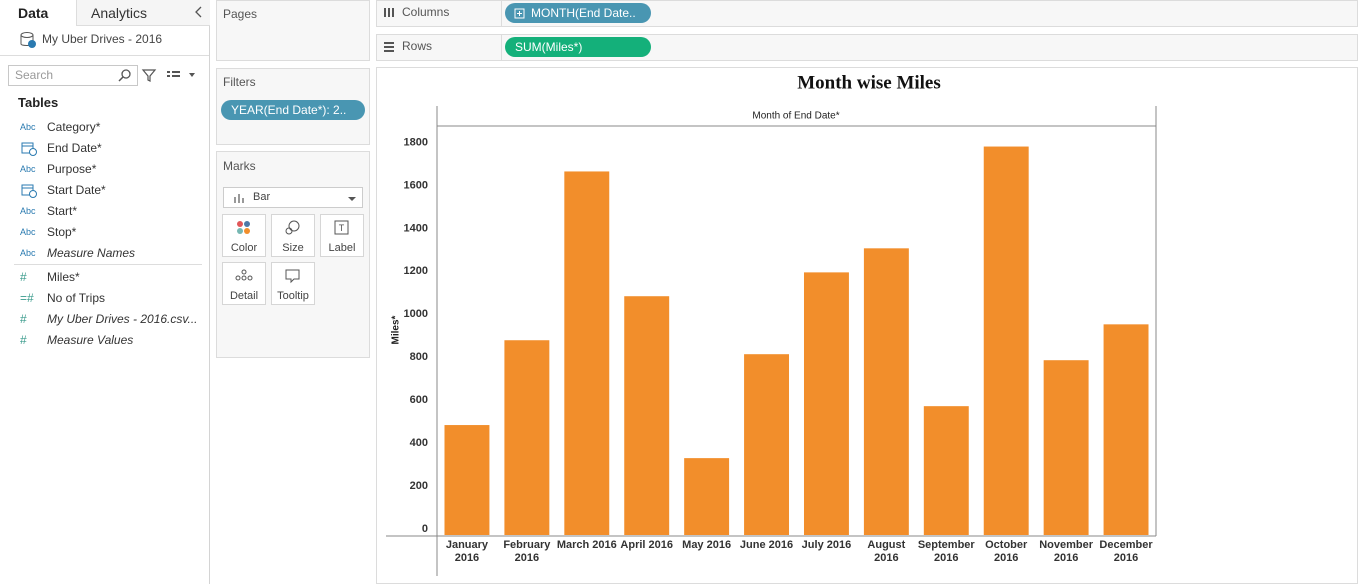 This screenshot has width=1364, height=584. What do you see at coordinates (1066, 551) in the screenshot?
I see `x-tick-label: November 2016` at bounding box center [1066, 551].